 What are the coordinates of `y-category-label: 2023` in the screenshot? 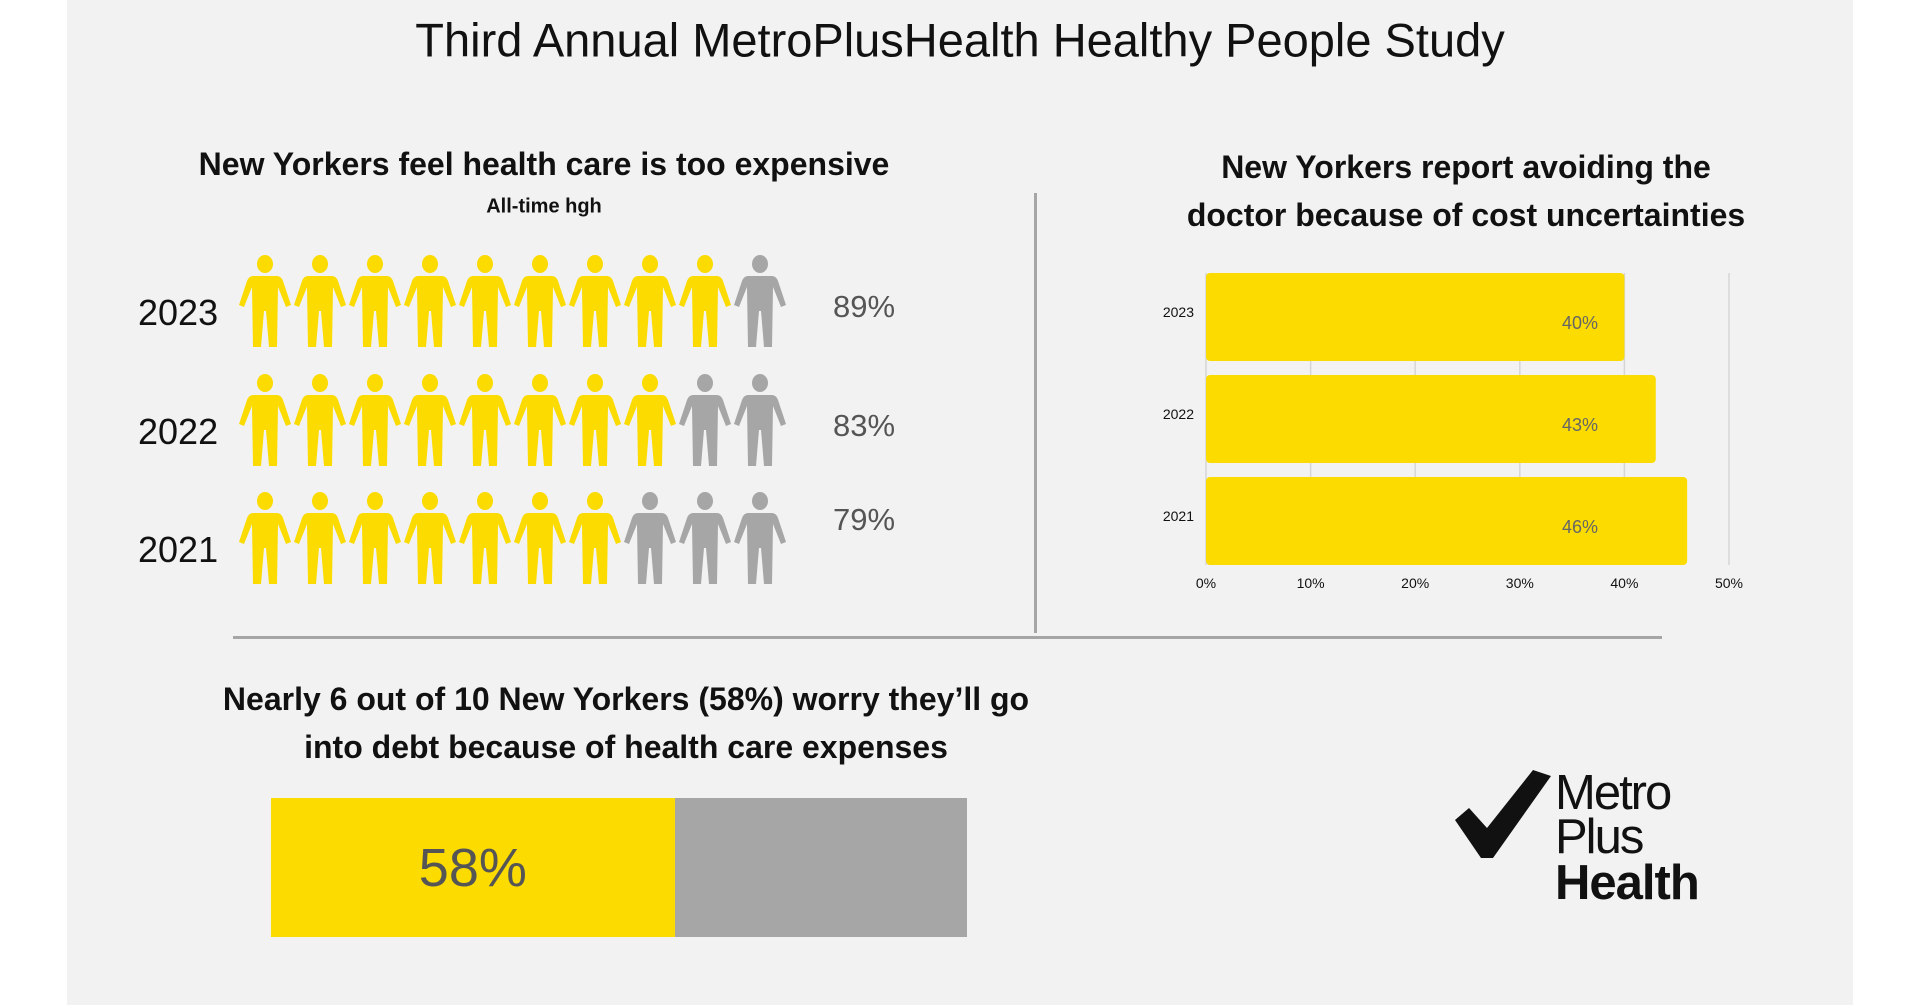 It's located at (1178, 312).